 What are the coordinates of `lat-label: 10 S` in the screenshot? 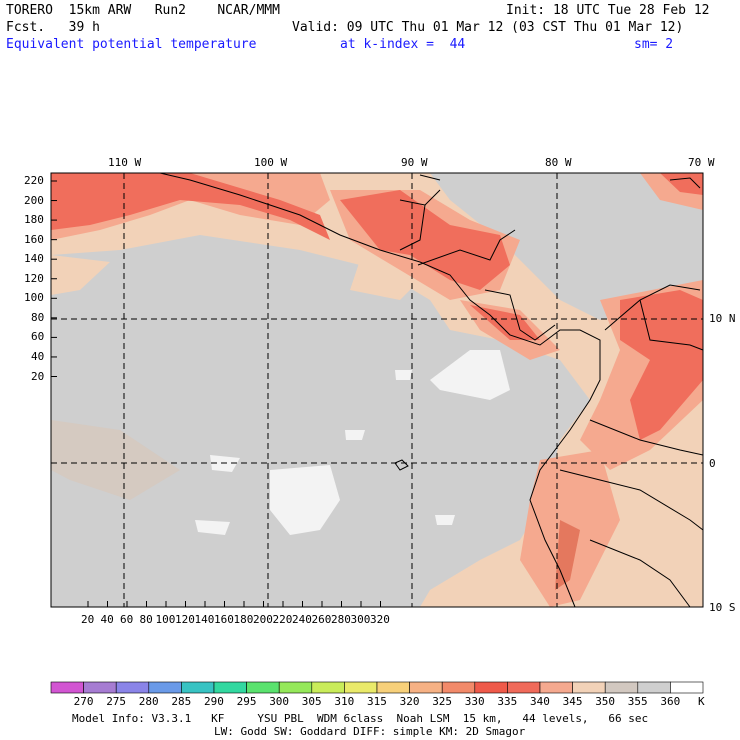 It's located at (722, 607).